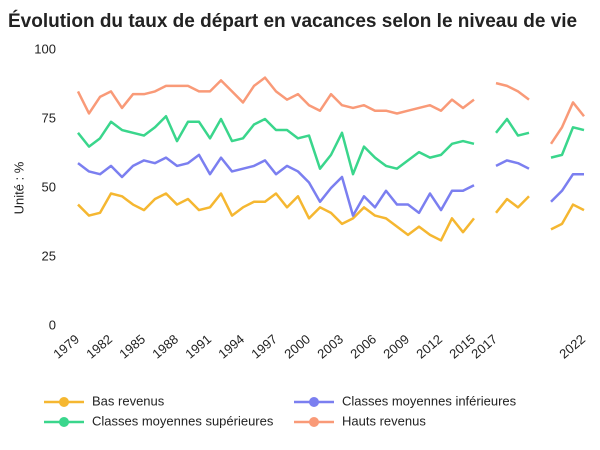 Image resolution: width=600 pixels, height=450 pixels. What do you see at coordinates (45, 48) in the screenshot?
I see `y-tick-label: 100` at bounding box center [45, 48].